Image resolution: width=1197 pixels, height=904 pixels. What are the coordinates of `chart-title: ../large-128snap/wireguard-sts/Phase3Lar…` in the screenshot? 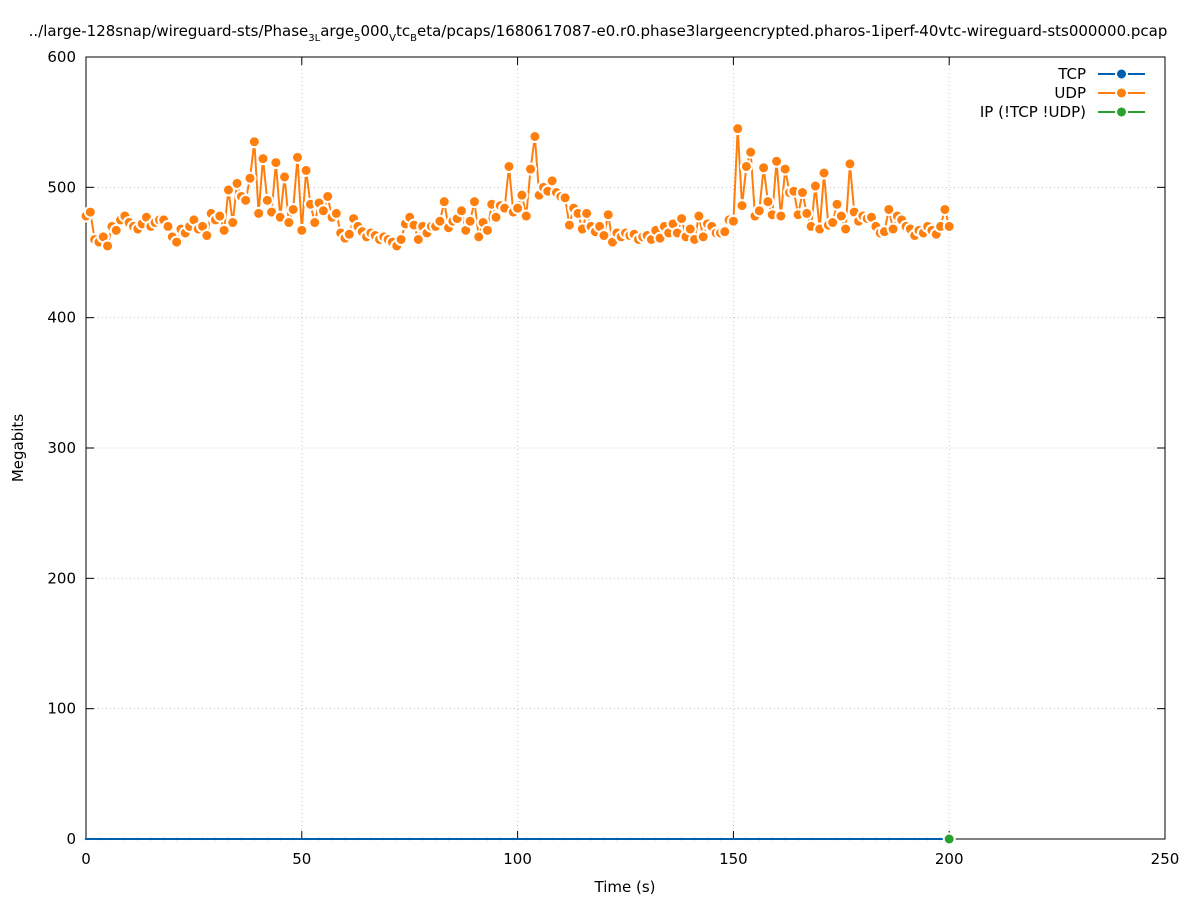 It's located at (598, 33).